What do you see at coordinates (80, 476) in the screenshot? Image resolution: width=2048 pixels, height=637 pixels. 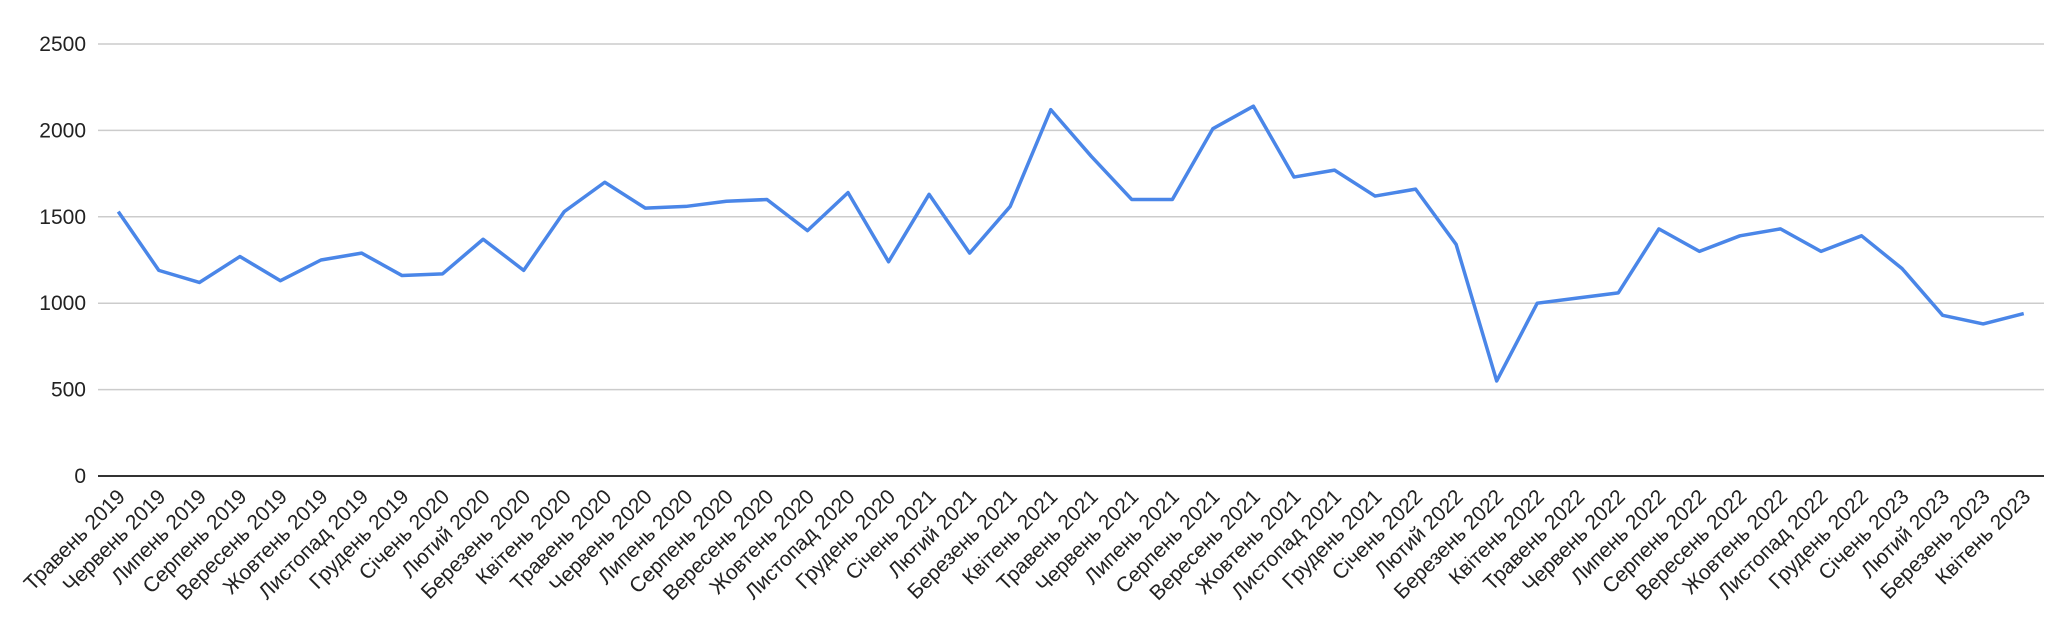 I see `y-tick-label: 0` at bounding box center [80, 476].